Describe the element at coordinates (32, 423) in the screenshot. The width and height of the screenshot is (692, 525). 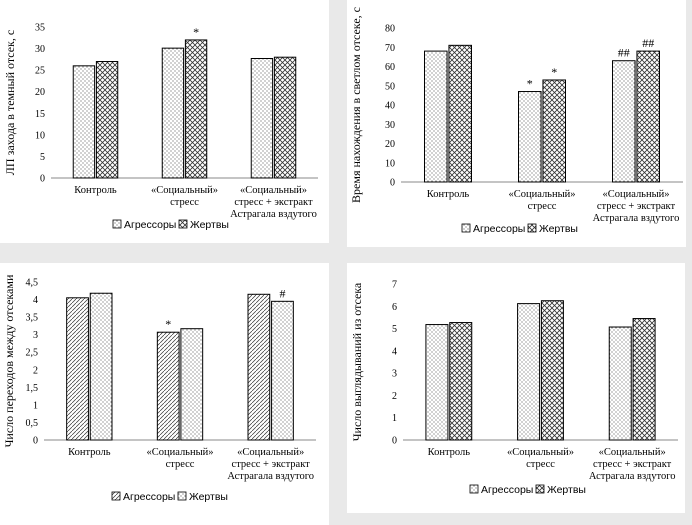
I see `y-tick-label: 0,5` at that location.